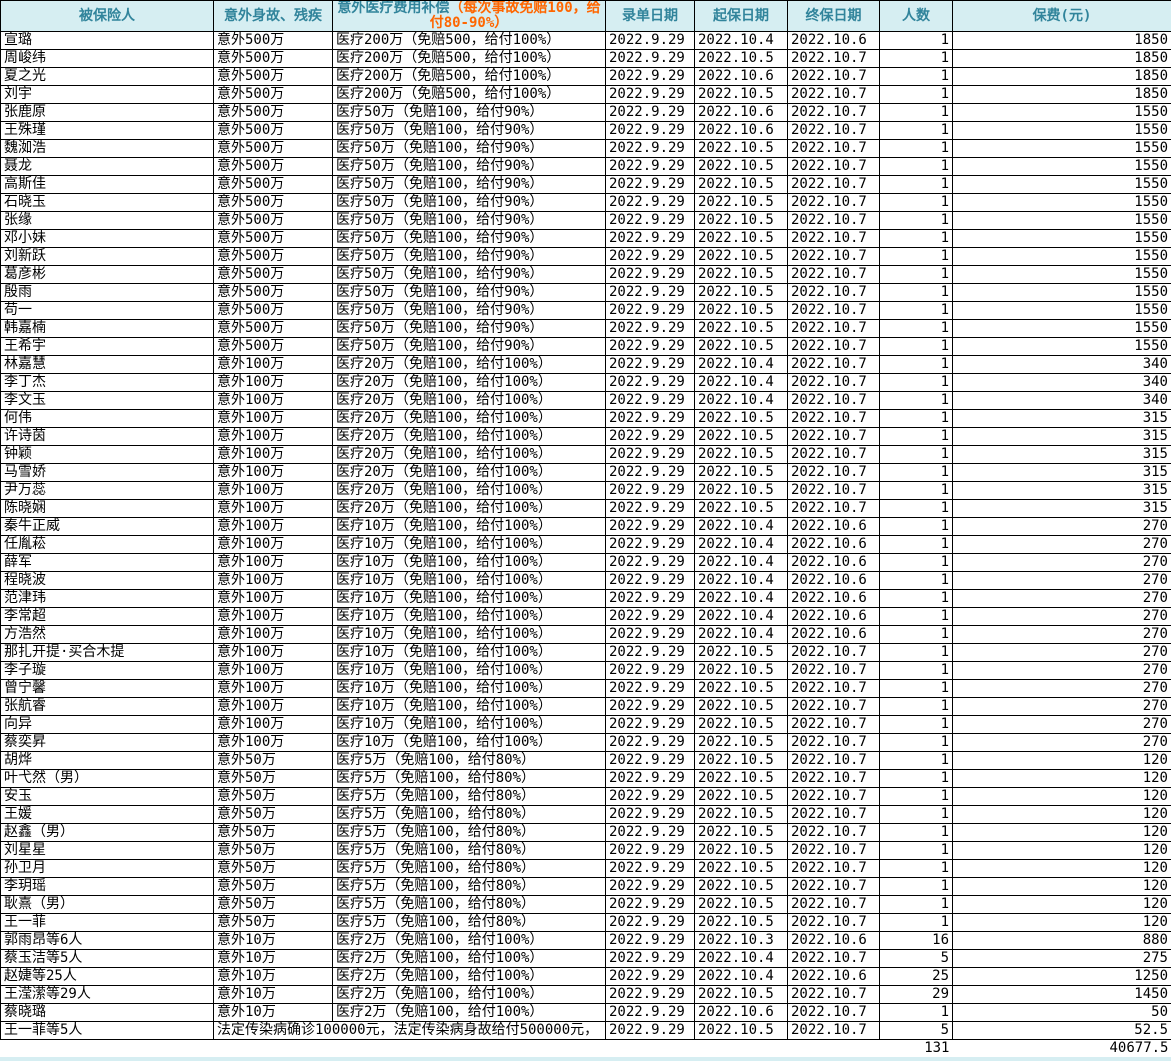 This screenshot has width=1171, height=1061. I want to click on cell-insured-name: 郭雨昂等6人, so click(107, 941).